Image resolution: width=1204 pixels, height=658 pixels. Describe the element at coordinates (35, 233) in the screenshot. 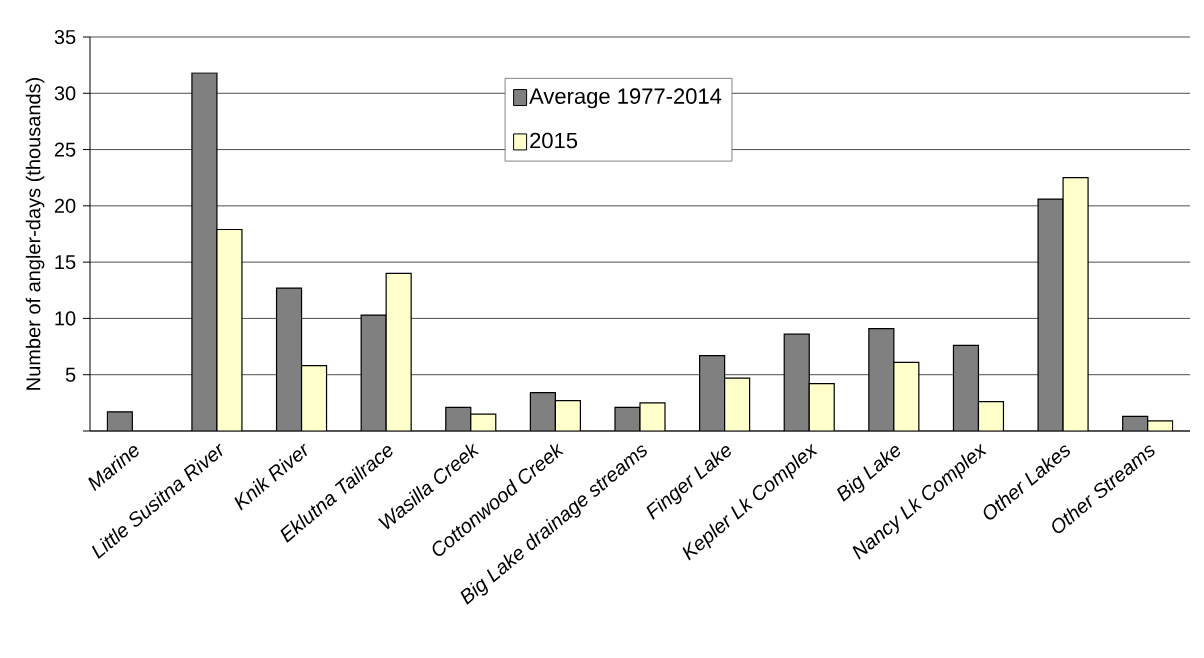

I see `y-axis-title: Number of angler-days (thousands)` at that location.